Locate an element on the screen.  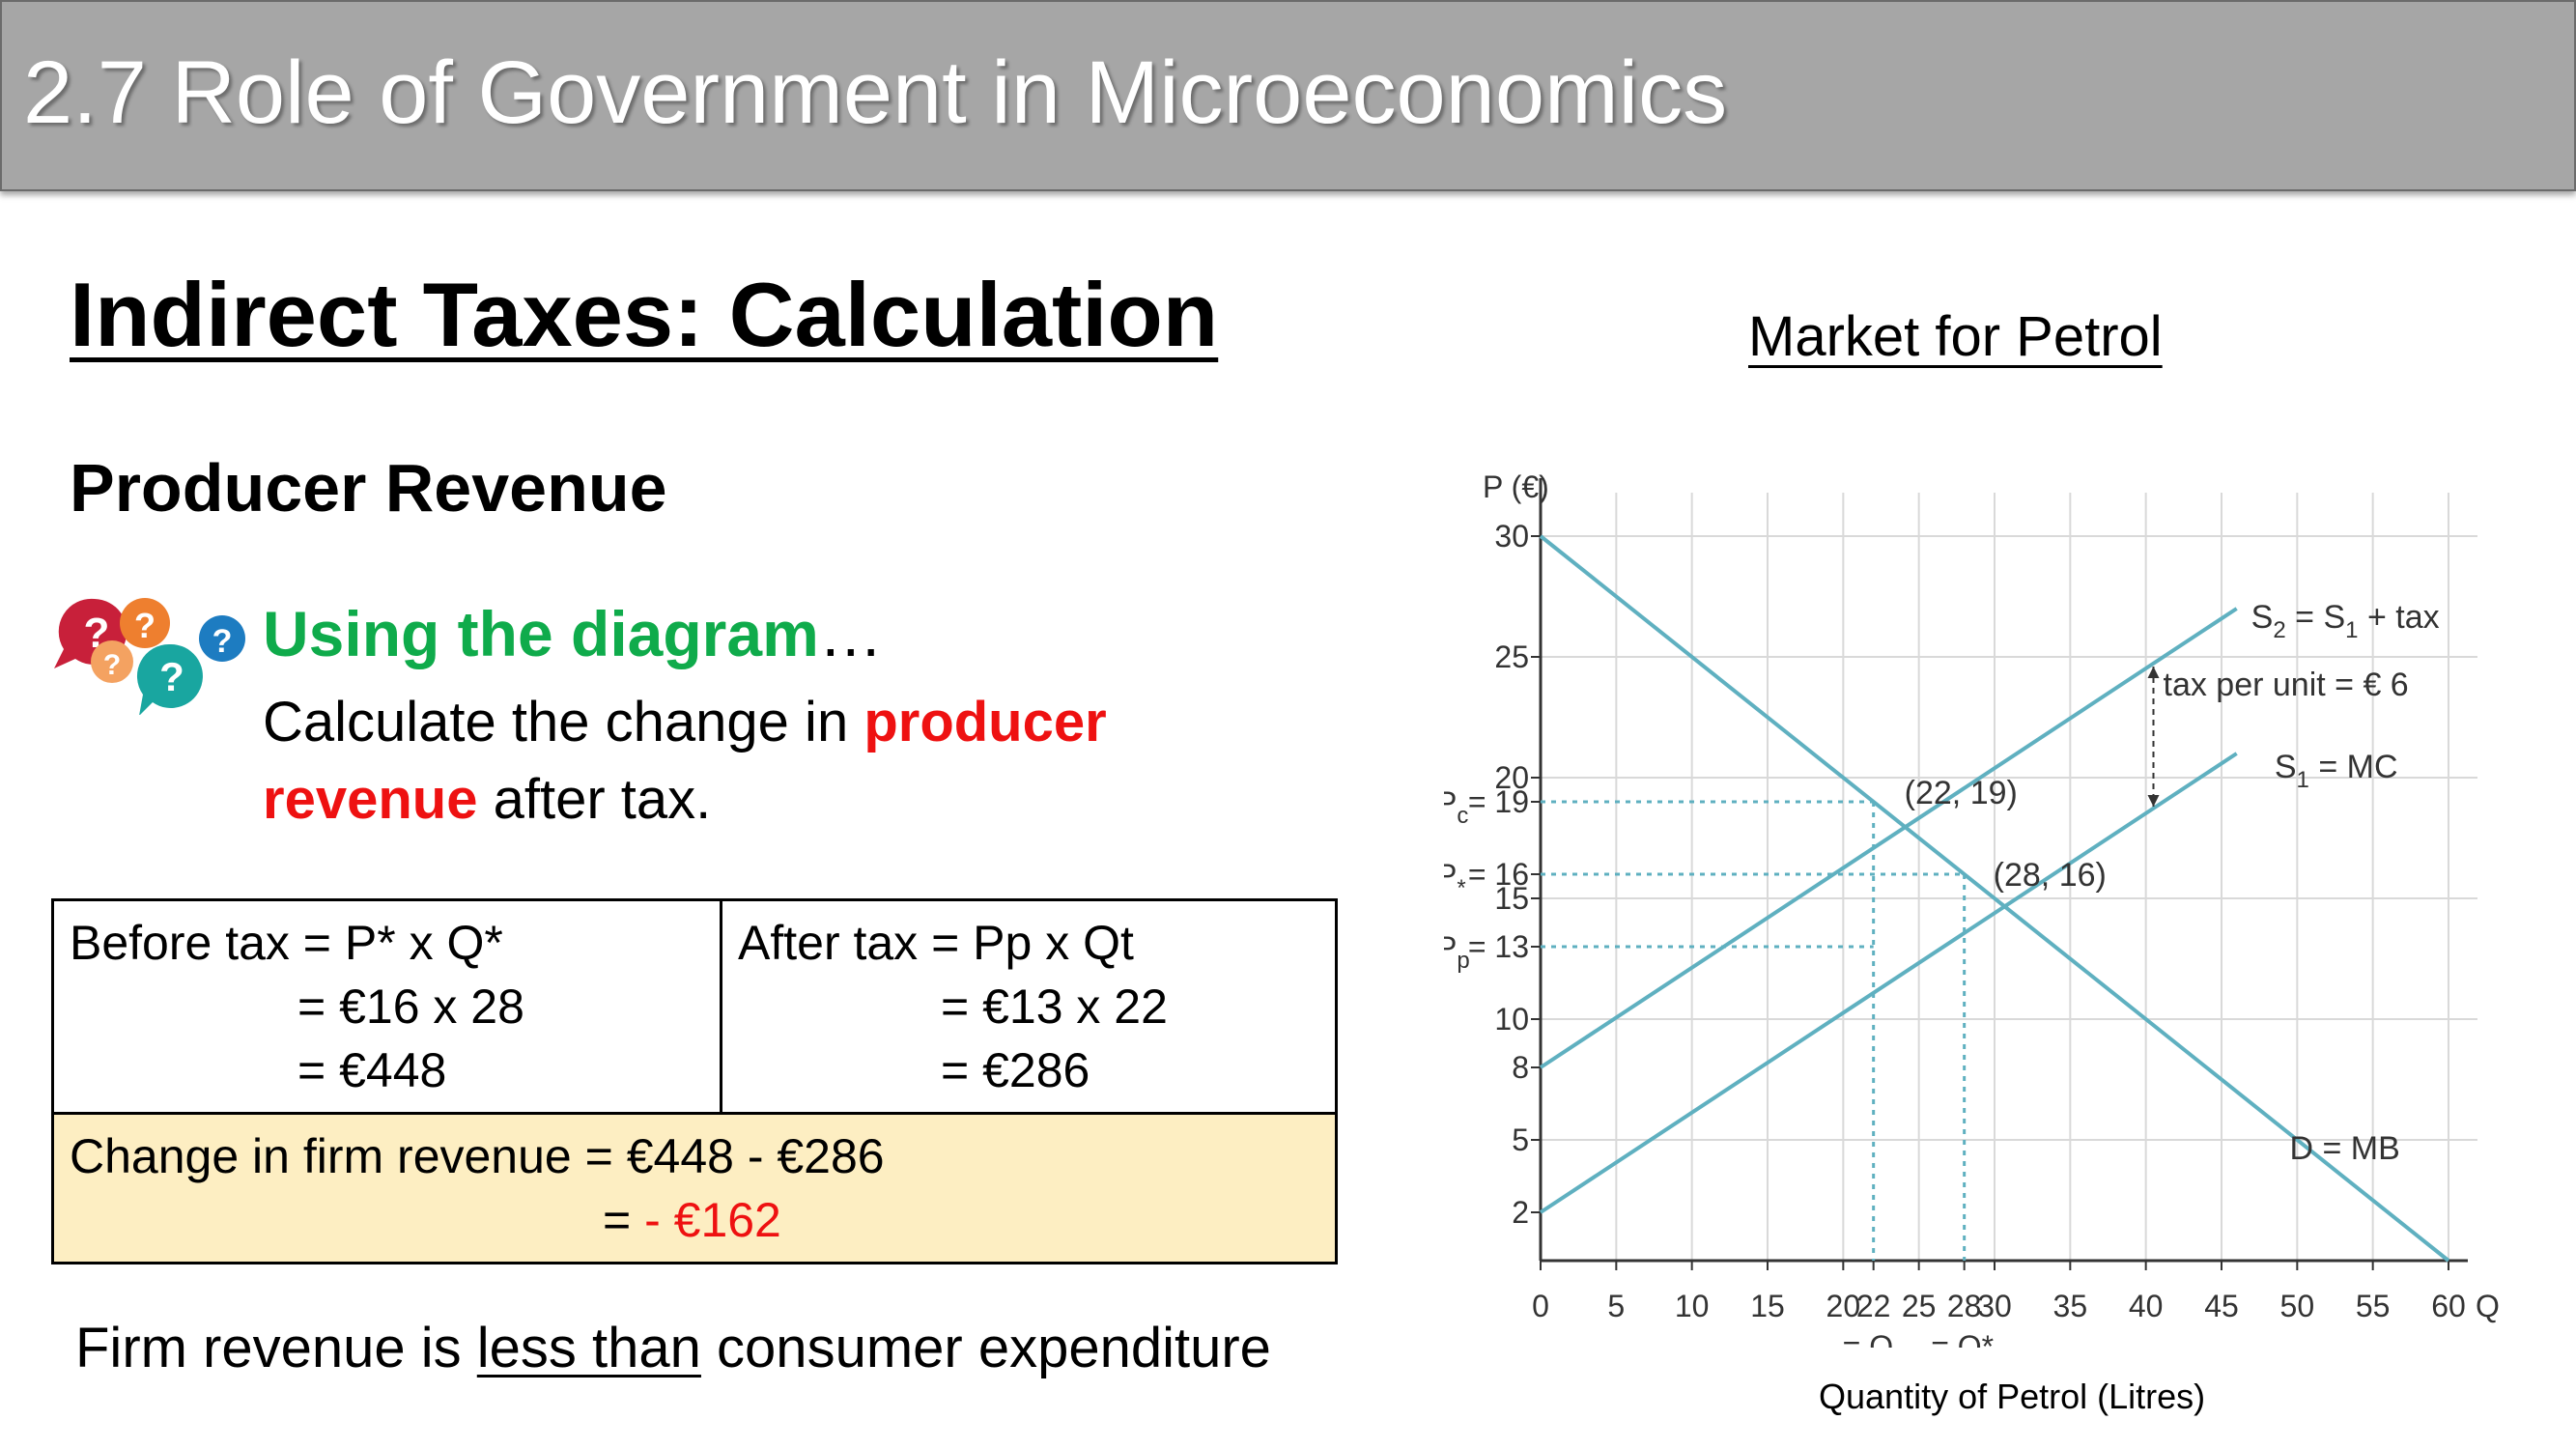
y-tick-label: 20 is located at coordinates (1511, 777).